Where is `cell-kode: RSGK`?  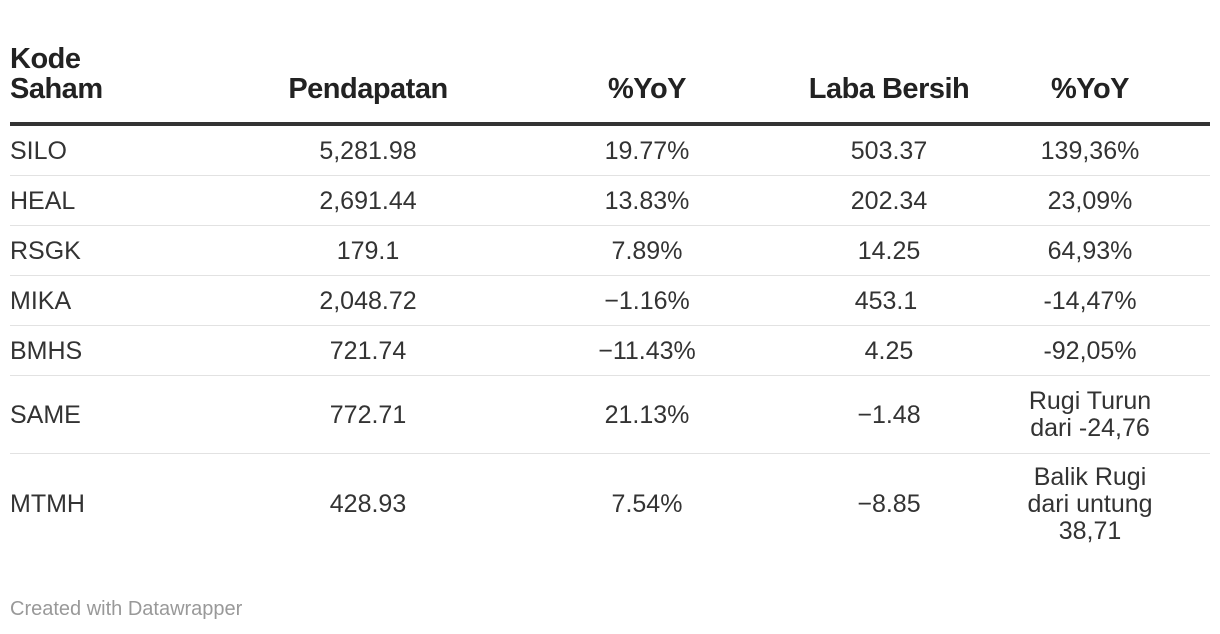
cell-kode: RSGK is located at coordinates (45, 250).